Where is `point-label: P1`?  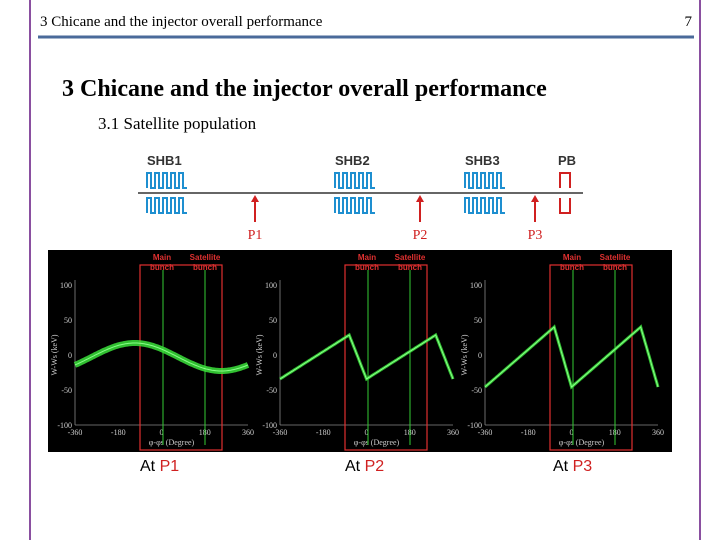 point-label: P1 is located at coordinates (255, 235).